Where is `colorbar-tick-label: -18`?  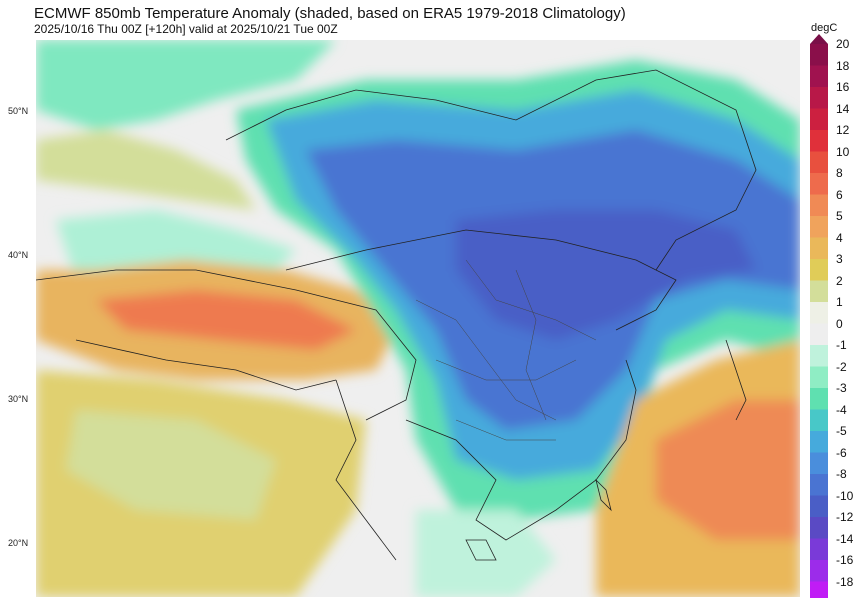 colorbar-tick-label: -18 is located at coordinates (845, 581).